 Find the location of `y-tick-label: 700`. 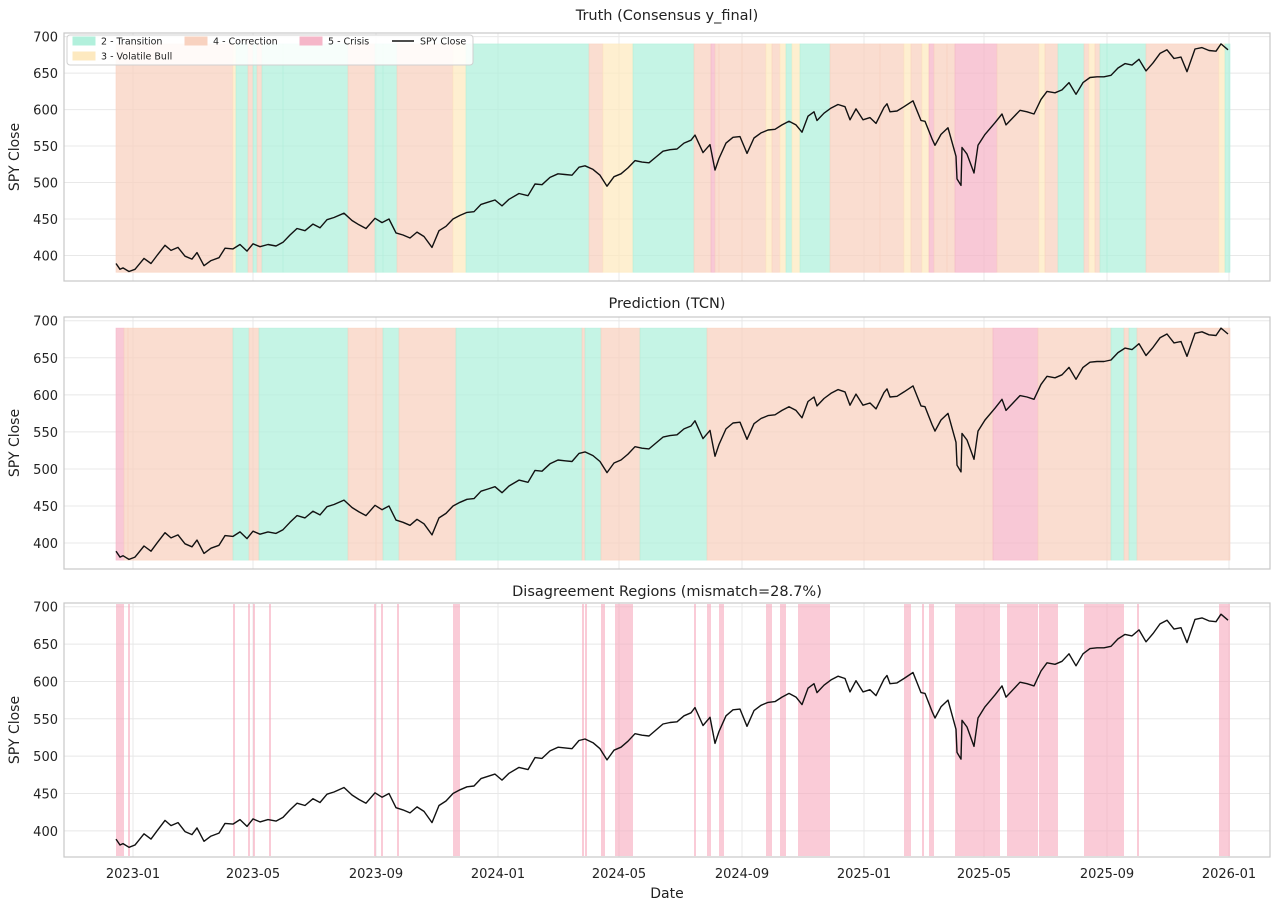

y-tick-label: 700 is located at coordinates (45, 38).